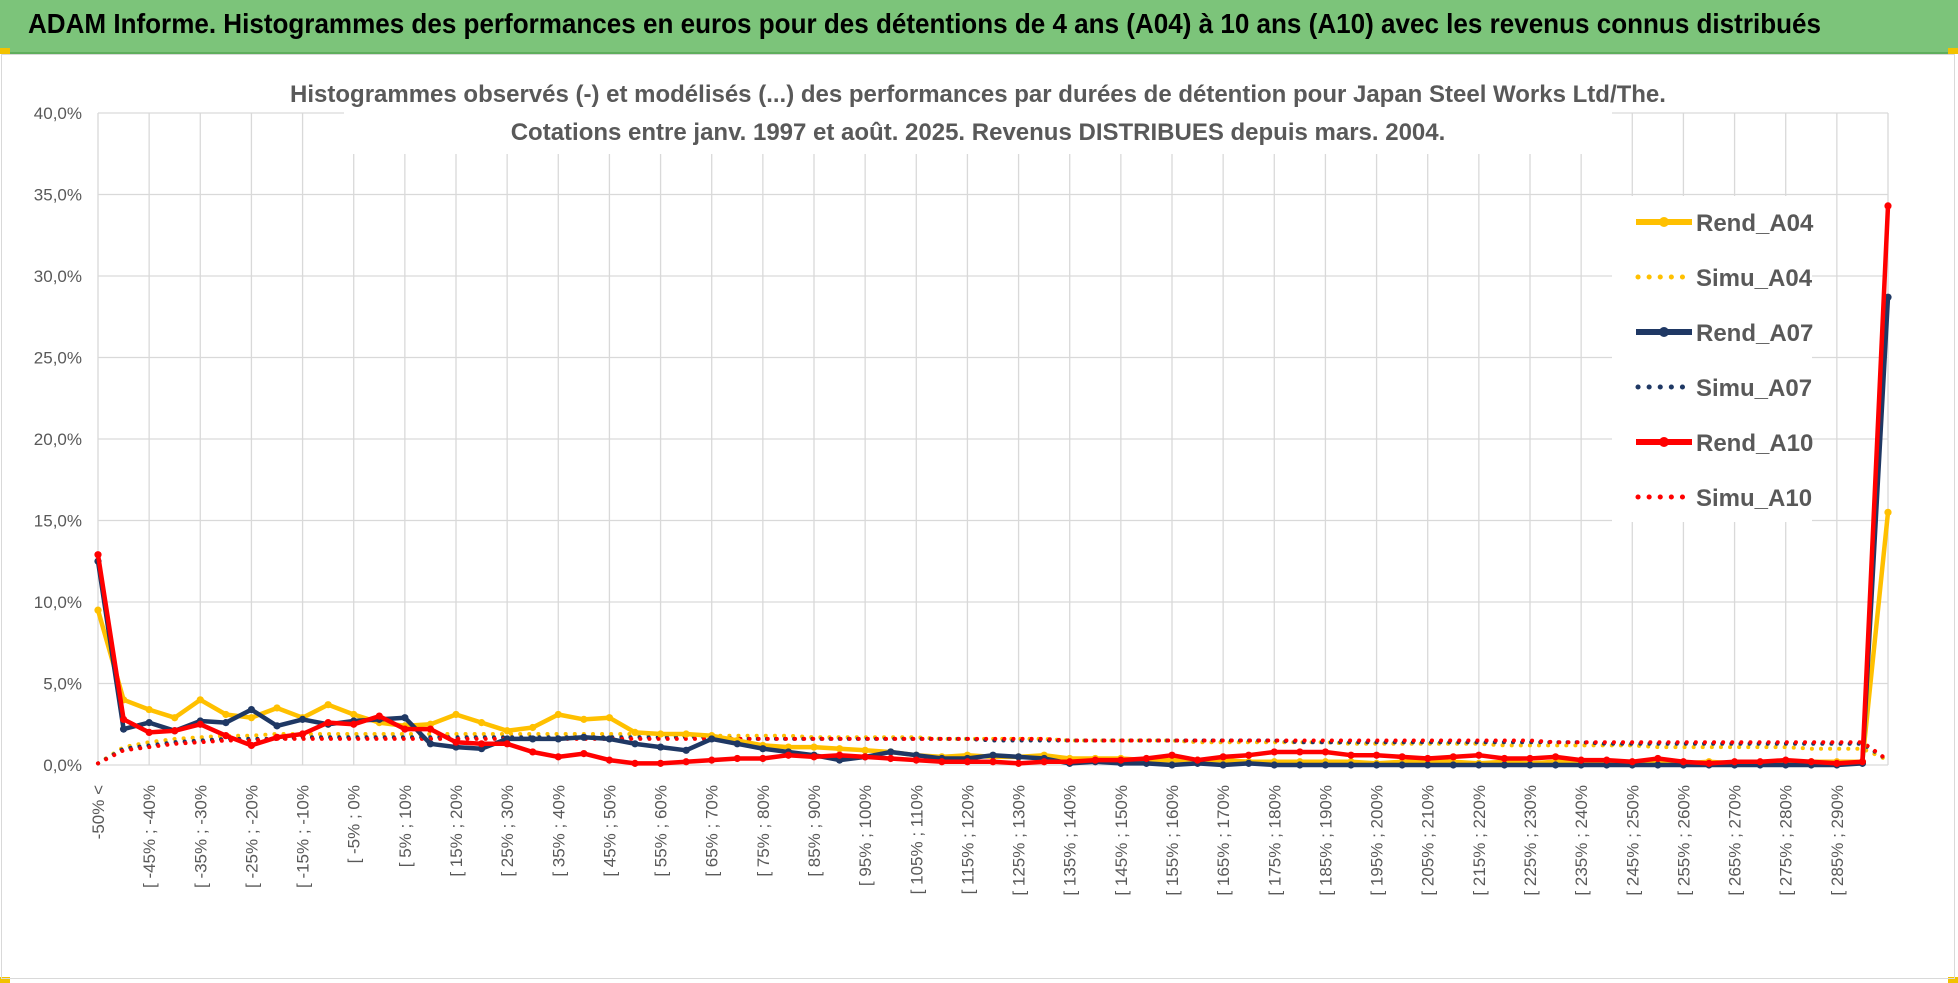 This screenshot has height=983, width=1958. Describe the element at coordinates (62, 765) in the screenshot. I see `y-tick-label: 0,0%` at that location.